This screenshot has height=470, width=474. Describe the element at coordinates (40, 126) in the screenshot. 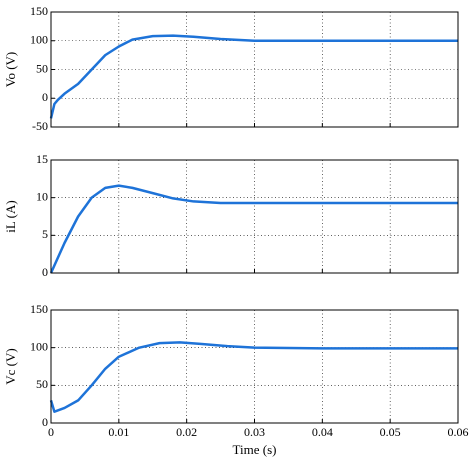

I see `y-tick-label: -50` at that location.